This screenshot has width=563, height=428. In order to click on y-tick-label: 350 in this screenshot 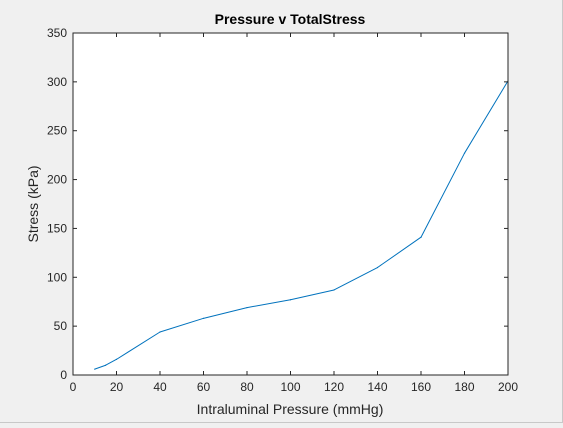, I will do `click(57, 33)`.